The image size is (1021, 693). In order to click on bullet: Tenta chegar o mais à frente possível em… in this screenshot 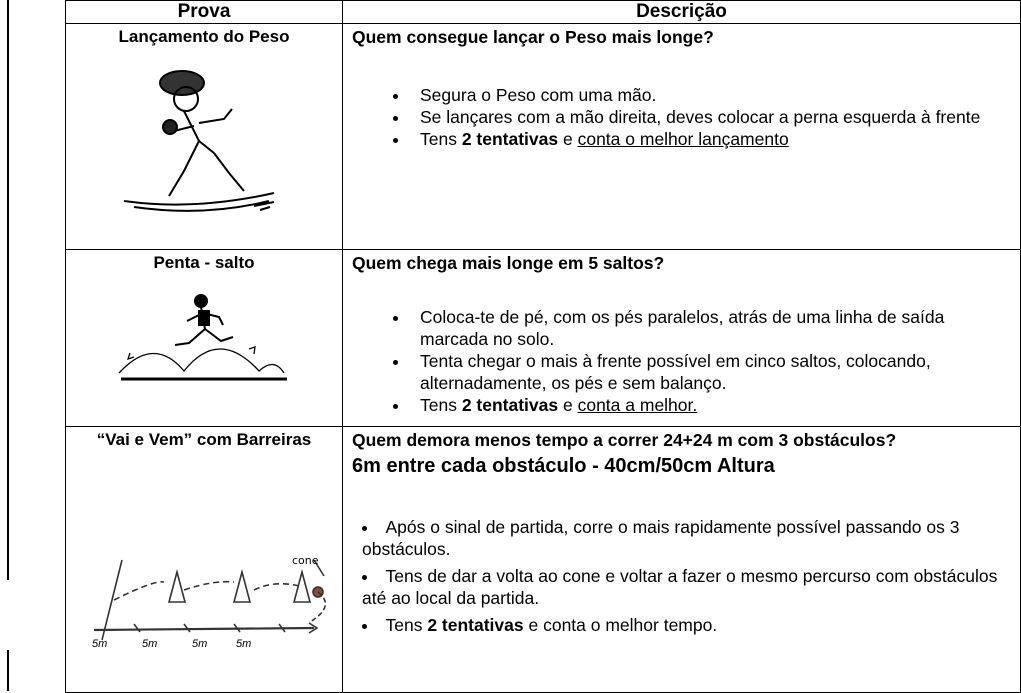, I will do `click(711, 372)`.